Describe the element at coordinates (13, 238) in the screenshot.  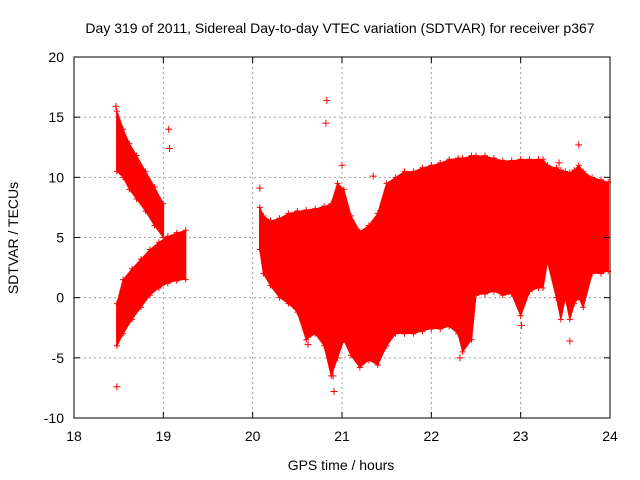
I see `y-axis-label: SDTVAR / TECUs` at that location.